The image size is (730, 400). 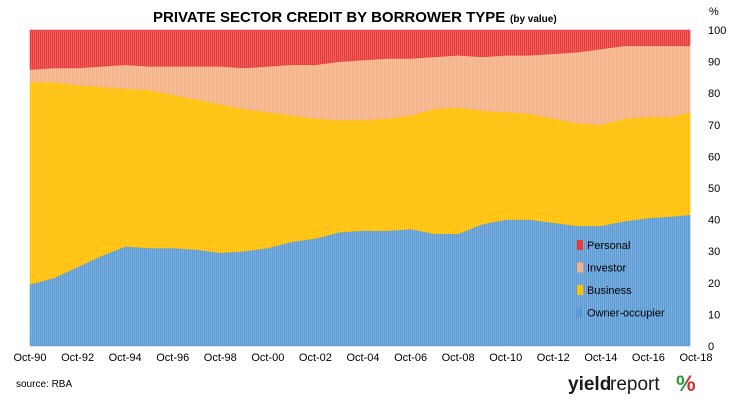 I want to click on y-tick-label: 50, so click(x=714, y=189).